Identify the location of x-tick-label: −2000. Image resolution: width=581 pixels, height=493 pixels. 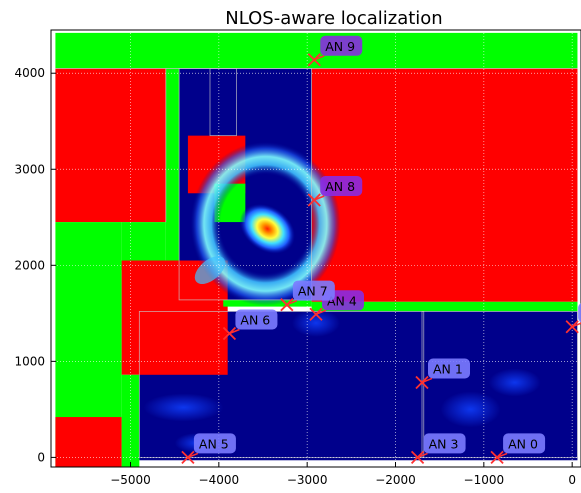
(395, 480).